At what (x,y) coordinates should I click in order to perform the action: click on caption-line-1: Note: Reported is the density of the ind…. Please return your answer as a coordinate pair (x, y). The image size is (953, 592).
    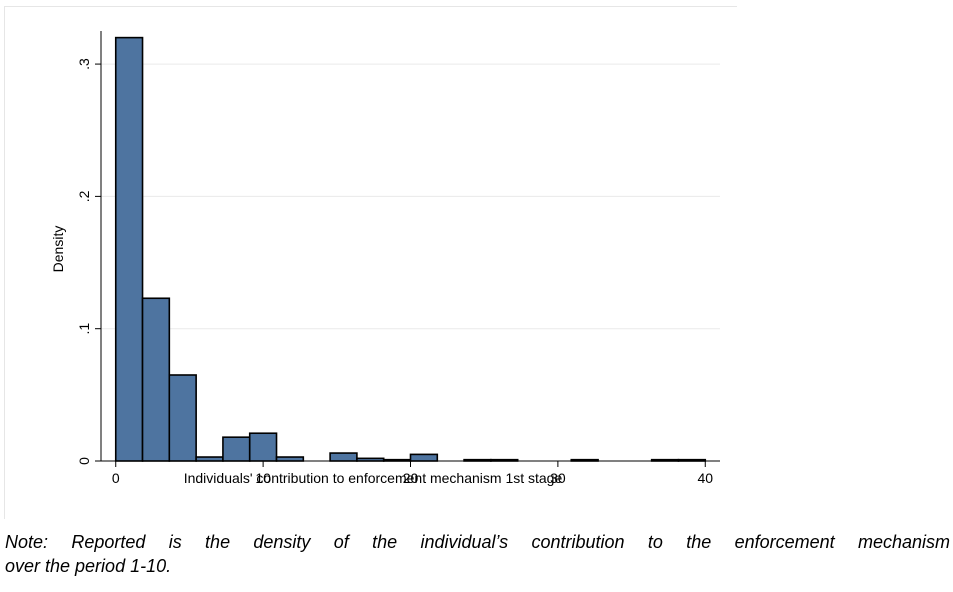
    Looking at the image, I should click on (477, 542).